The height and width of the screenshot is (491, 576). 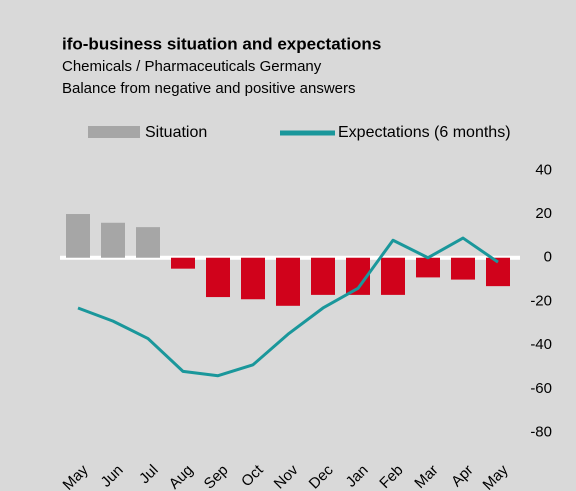 What do you see at coordinates (543, 169) in the screenshot?
I see `y-tick-label: 40` at bounding box center [543, 169].